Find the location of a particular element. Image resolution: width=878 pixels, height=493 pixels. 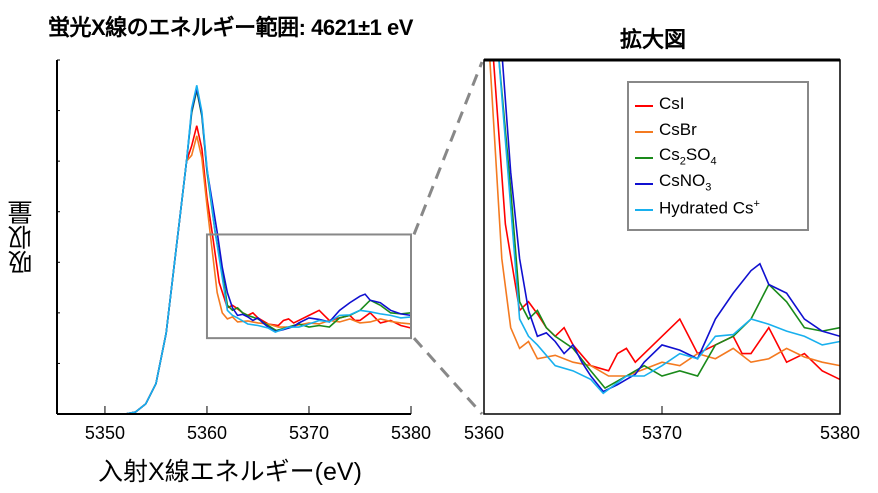

zoom-x-tick-label: 5380 is located at coordinates (840, 433).